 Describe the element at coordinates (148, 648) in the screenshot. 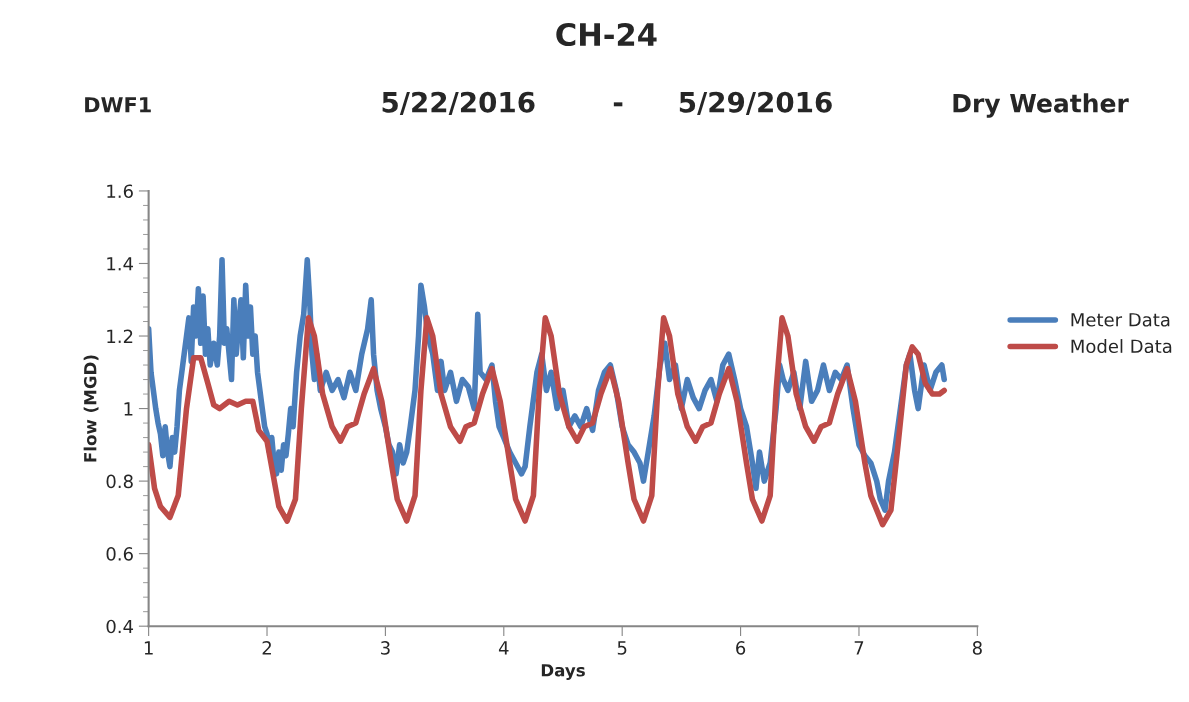

I see `x-tick-label: 1` at that location.